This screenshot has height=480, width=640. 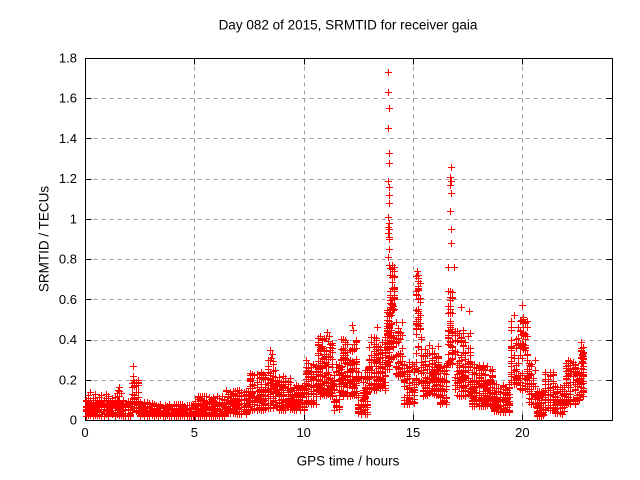 What do you see at coordinates (68, 259) in the screenshot?
I see `y-tick-label: 0.8` at bounding box center [68, 259].